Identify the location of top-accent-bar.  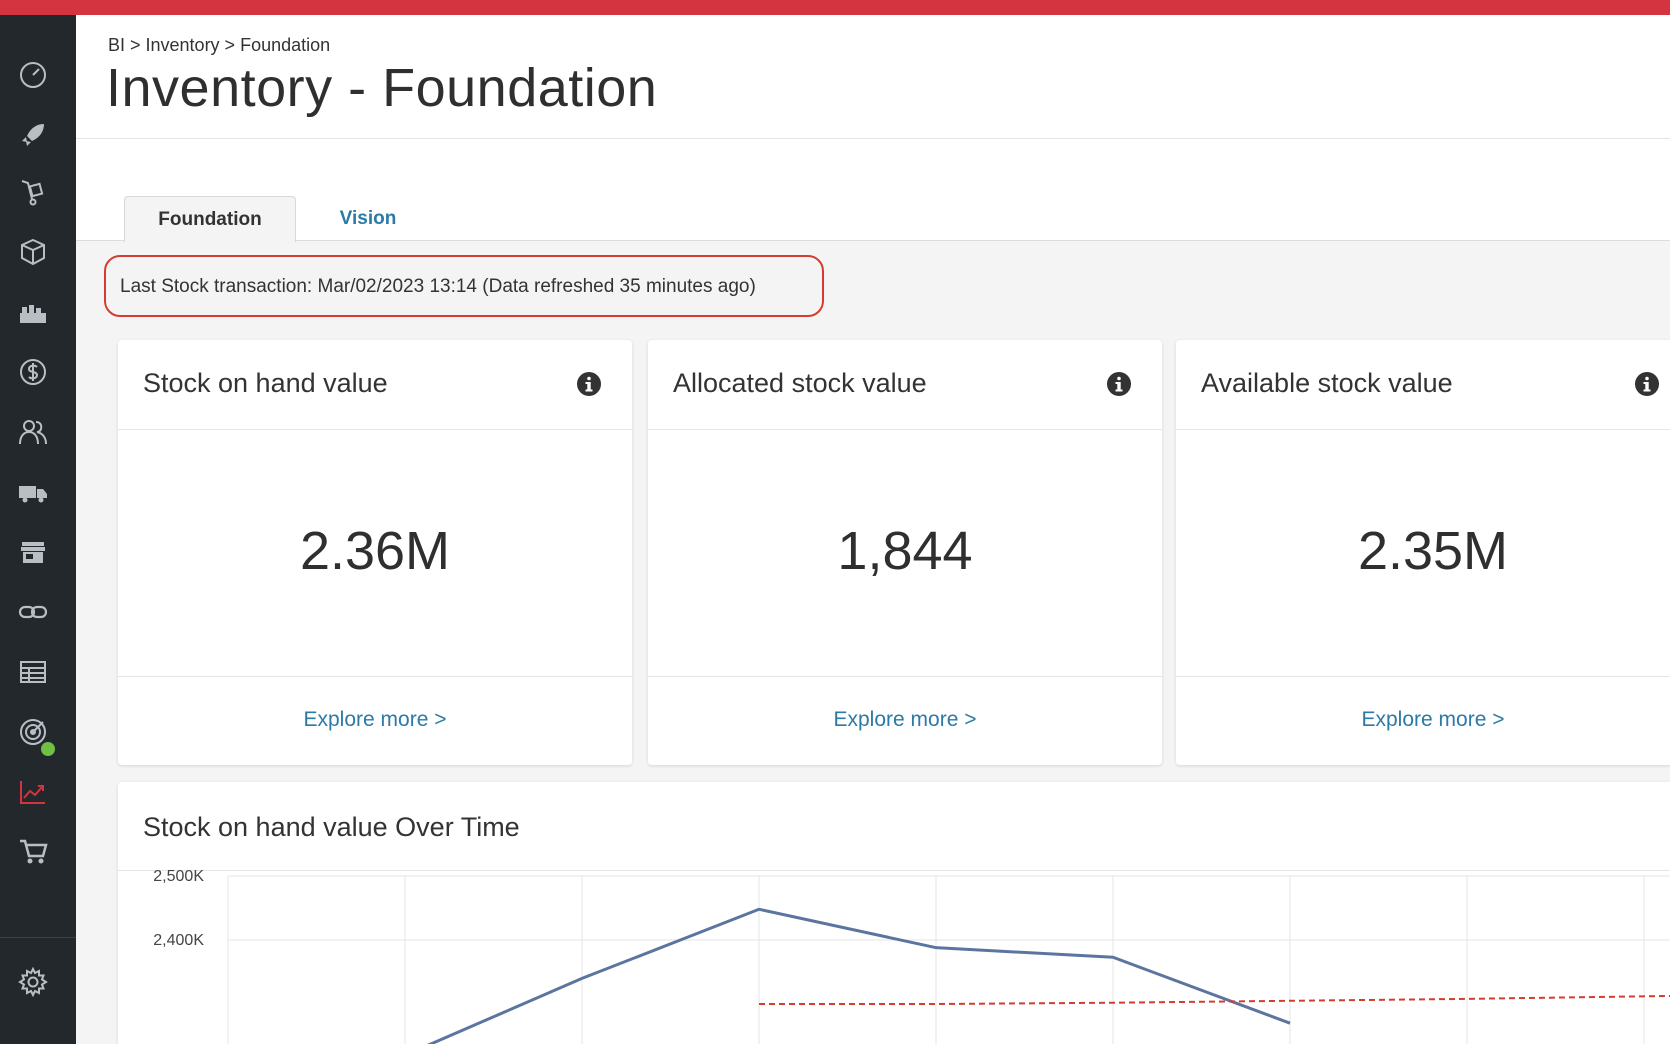
(835, 7).